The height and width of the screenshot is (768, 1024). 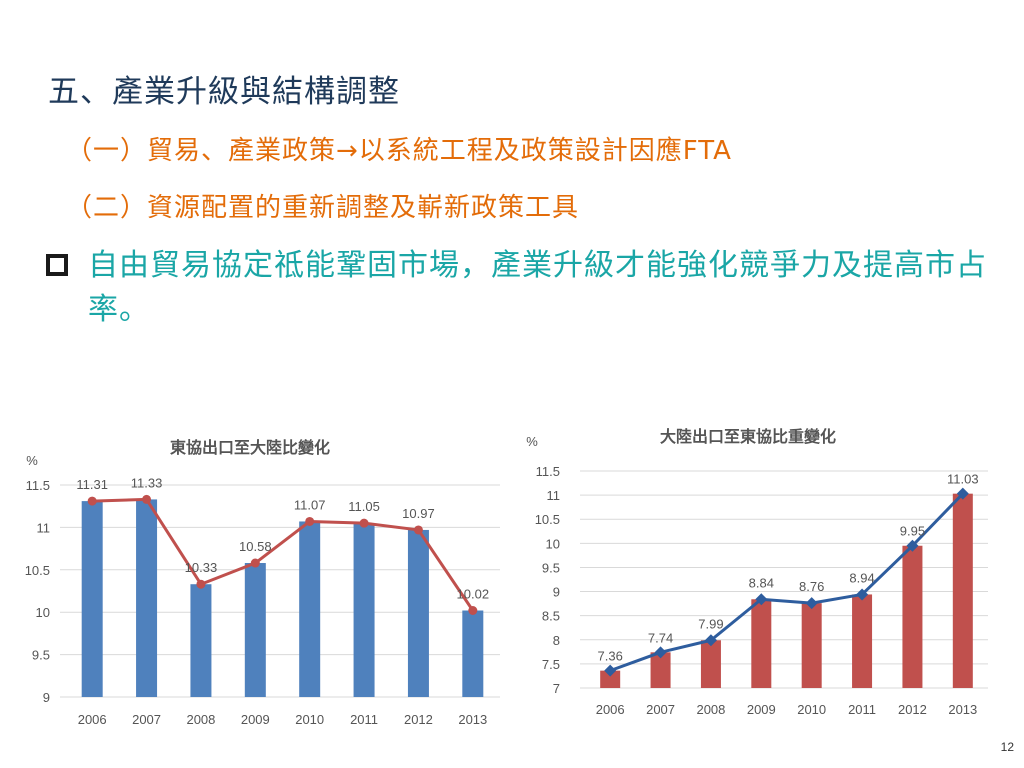 I want to click on y-tick-label: 8.5, so click(x=551, y=616).